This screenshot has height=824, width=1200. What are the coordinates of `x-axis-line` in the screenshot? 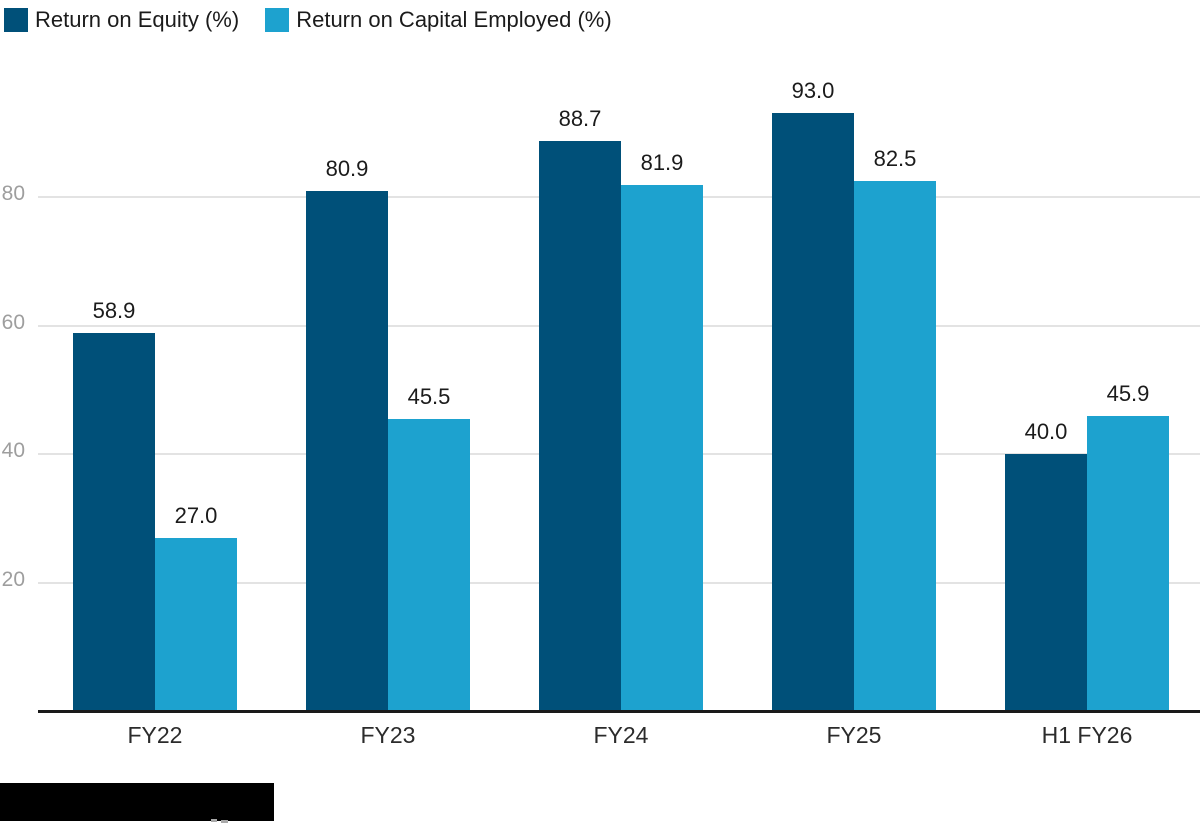 It's located at (619, 711).